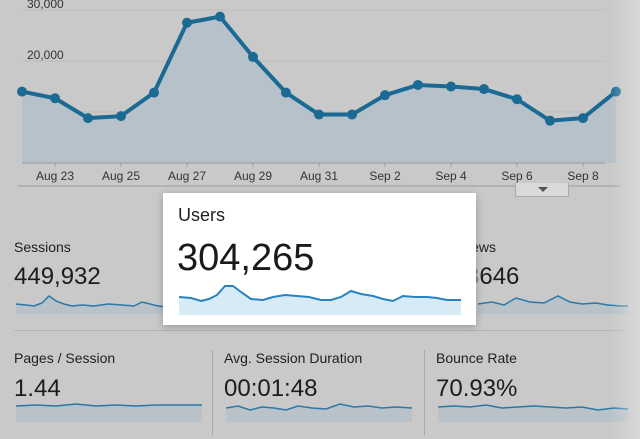  I want to click on chart-collapse-handle, so click(542, 190).